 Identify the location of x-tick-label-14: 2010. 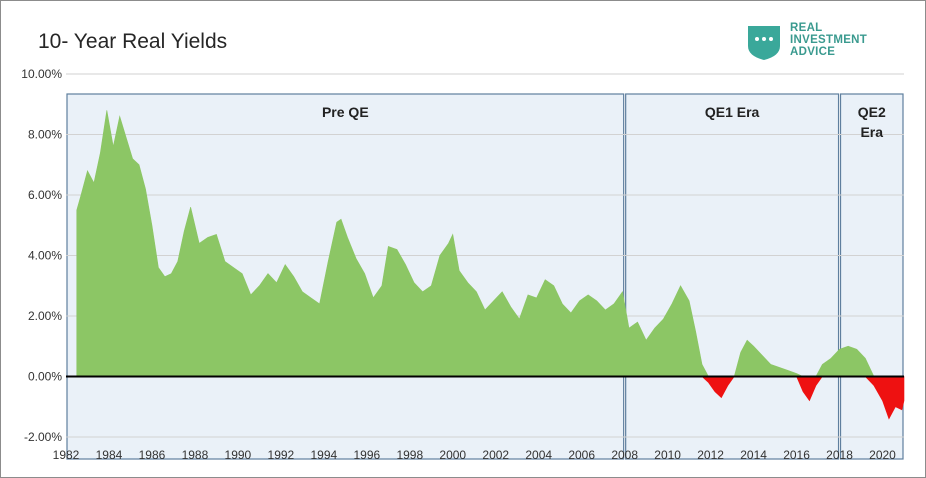
(667, 455).